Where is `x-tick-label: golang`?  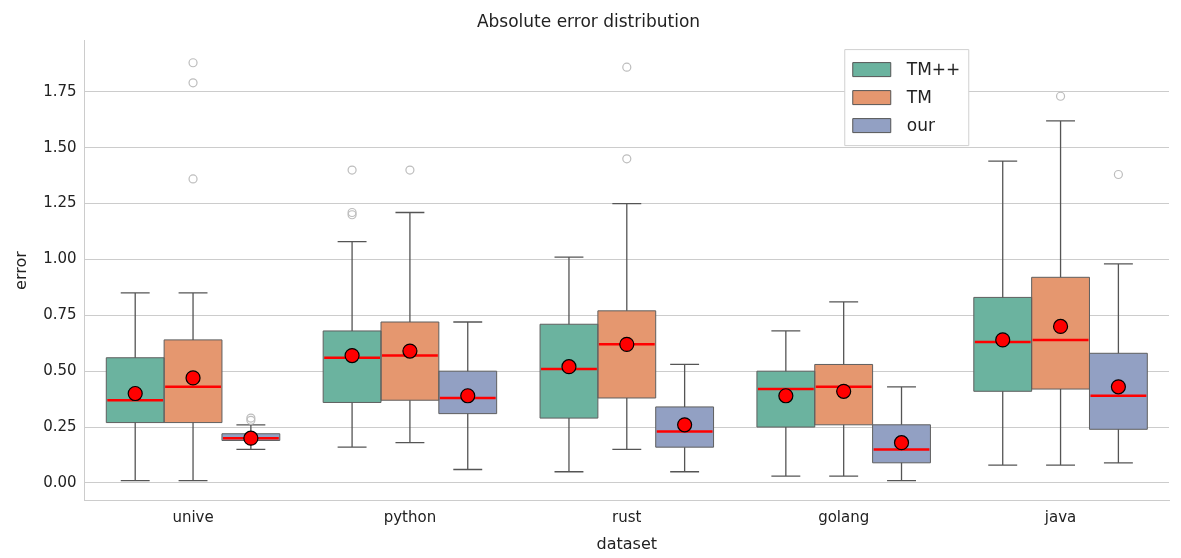 x-tick-label: golang is located at coordinates (844, 516).